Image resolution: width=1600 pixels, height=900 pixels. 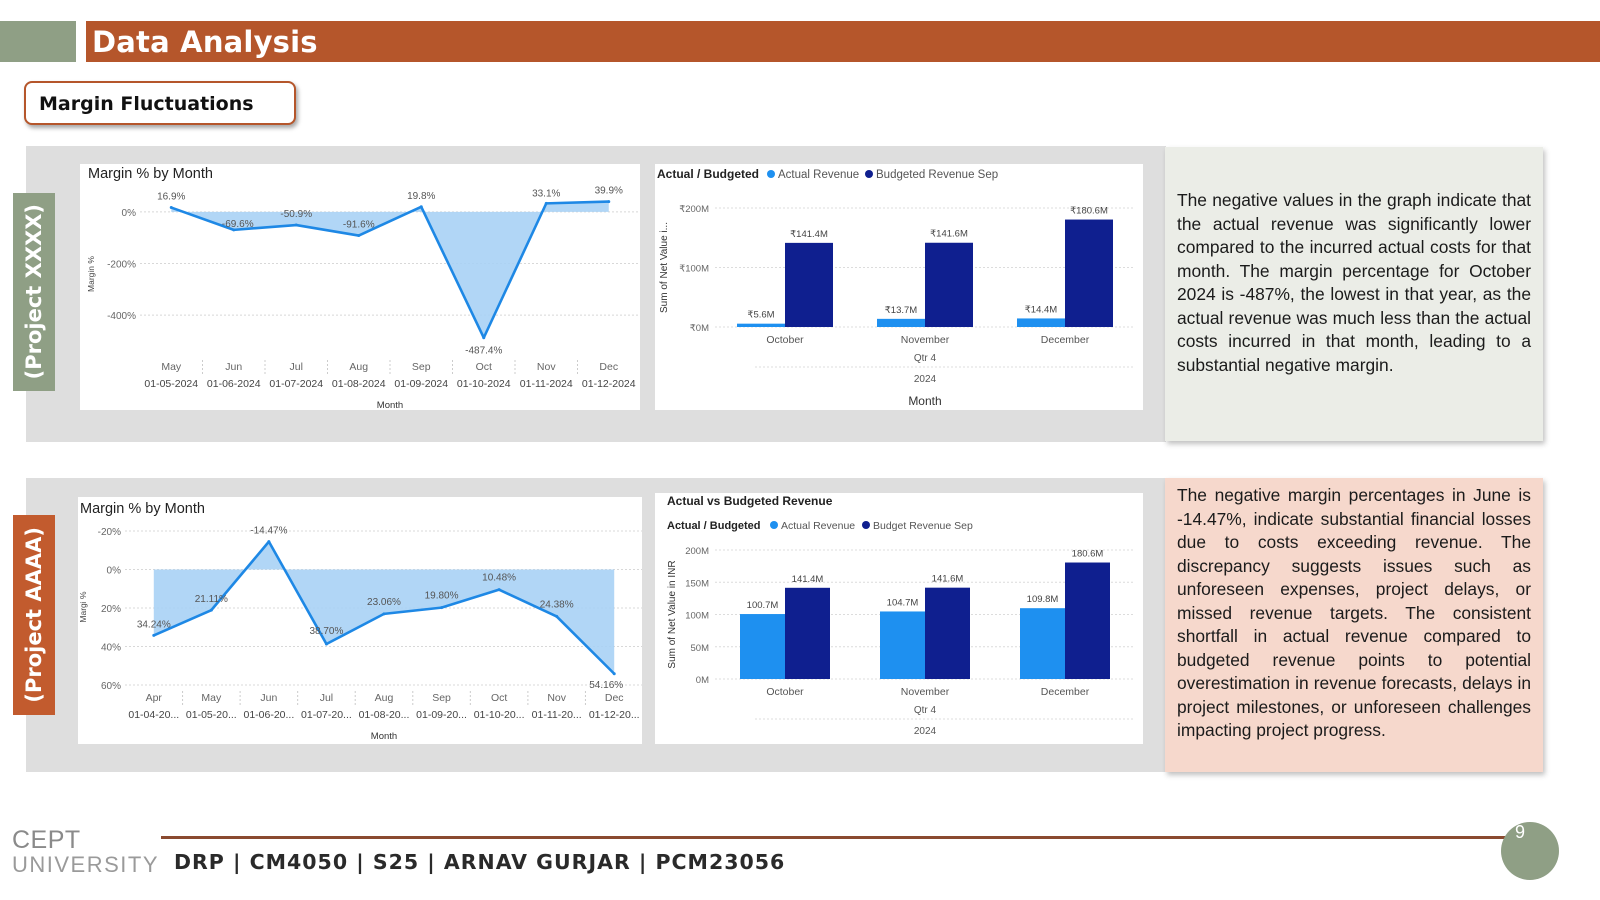 What do you see at coordinates (109, 532) in the screenshot?
I see `y-tick-label: -20%` at bounding box center [109, 532].